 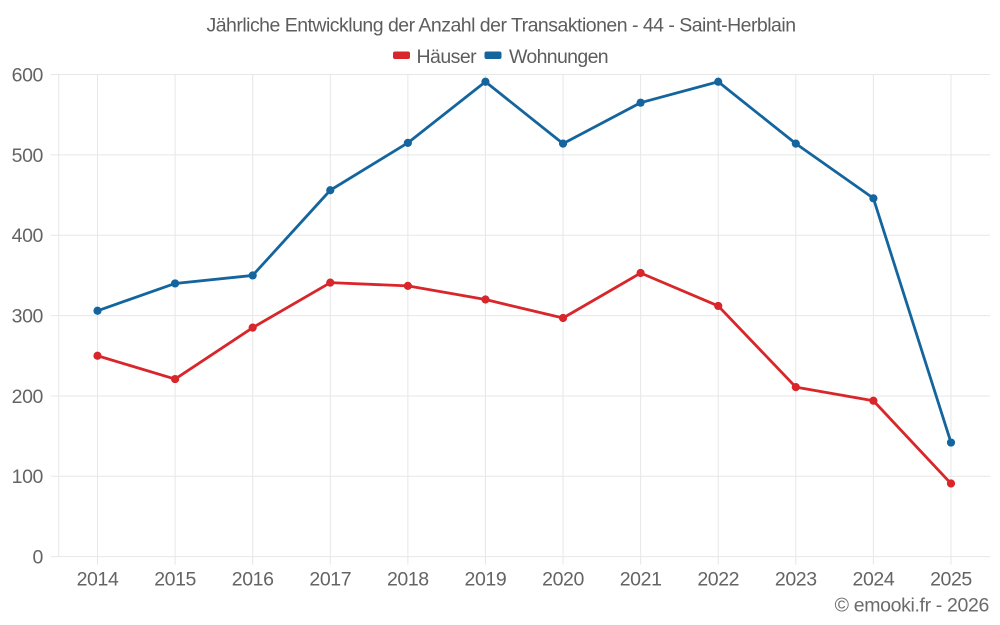 What do you see at coordinates (175, 580) in the screenshot?
I see `svg-text: 2015` at bounding box center [175, 580].